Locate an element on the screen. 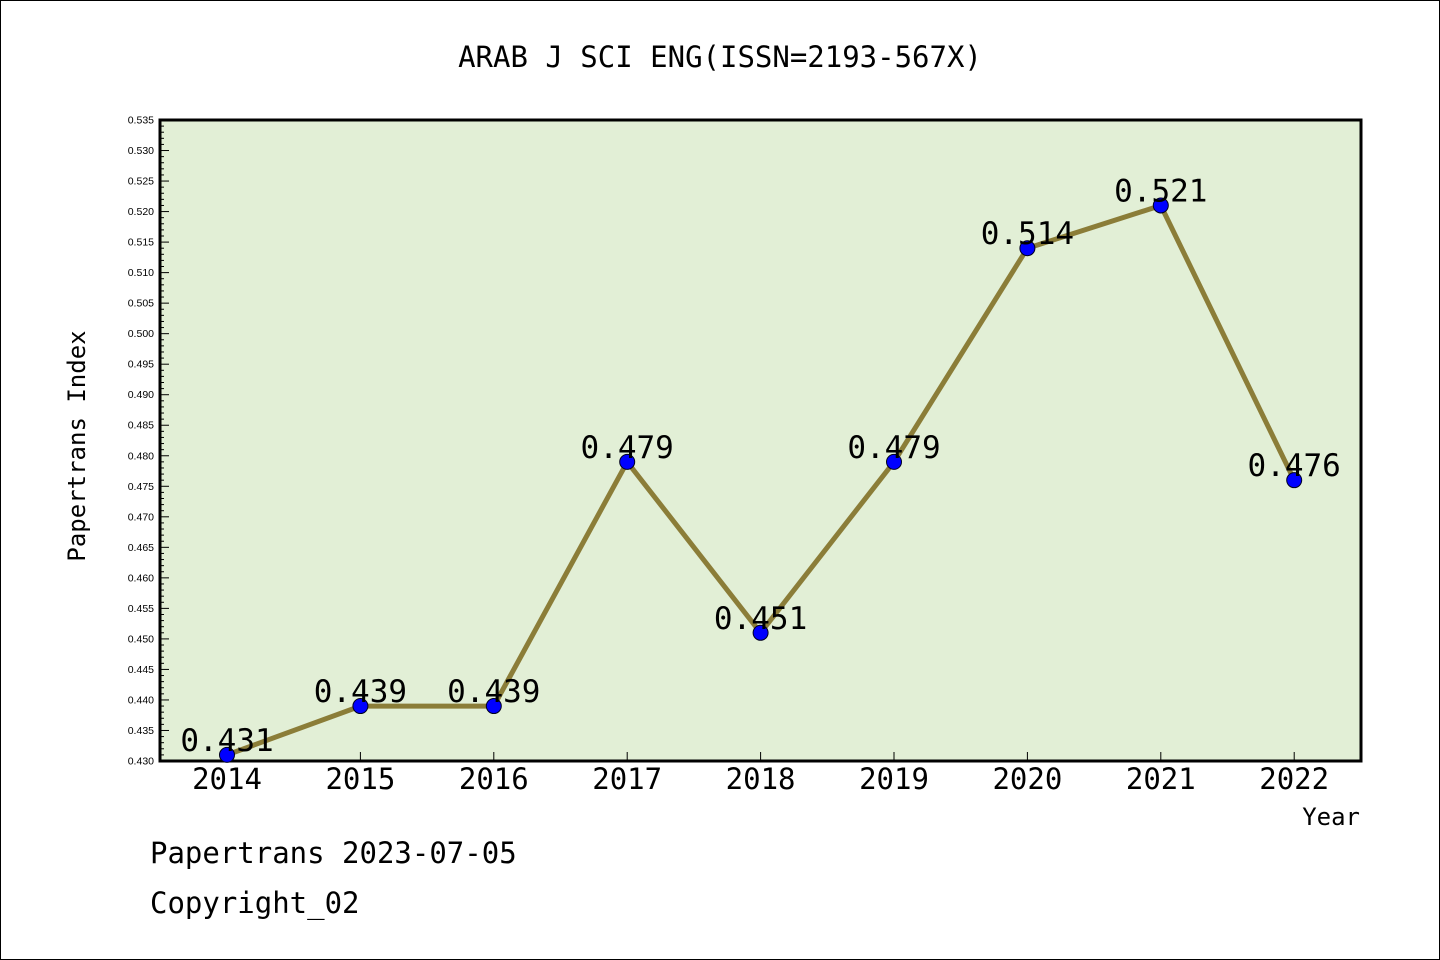  y-tick-label: 0.510 is located at coordinates (141, 273).